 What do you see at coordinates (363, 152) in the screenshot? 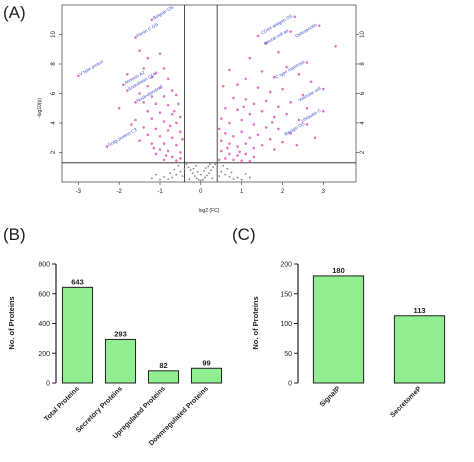
I see `volcano-y-tick-label-right: 2` at bounding box center [363, 152].